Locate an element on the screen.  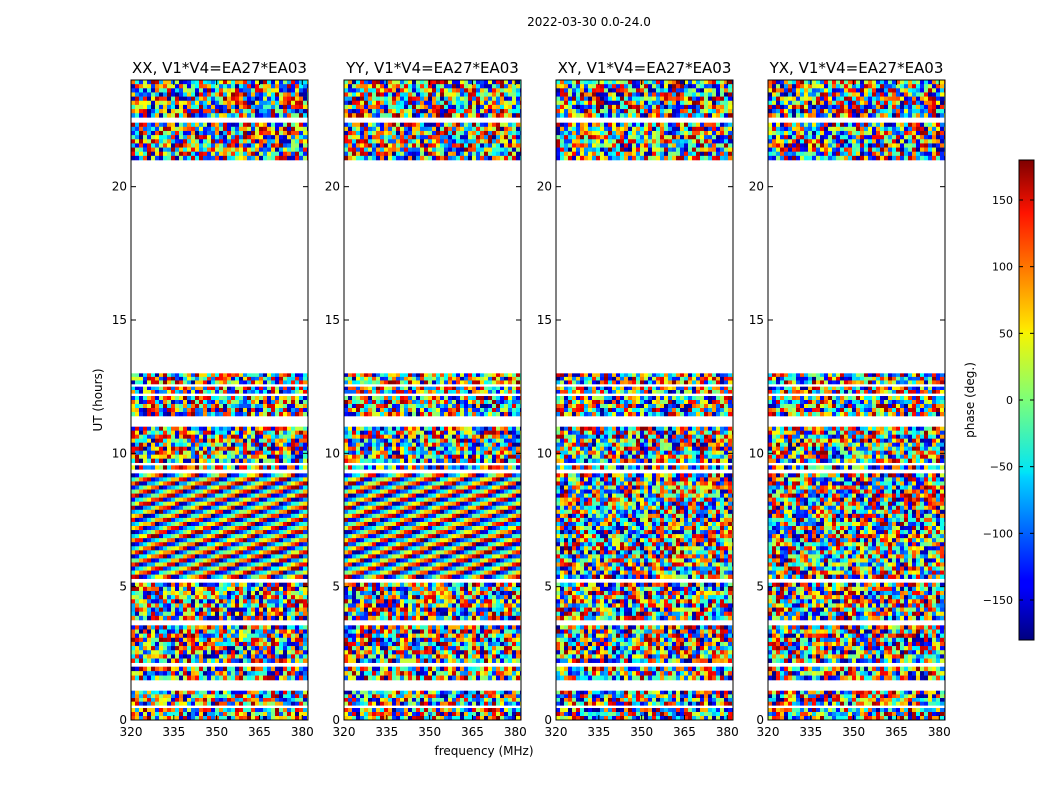
x-axis-label: frequency (MHz) is located at coordinates (483, 751).